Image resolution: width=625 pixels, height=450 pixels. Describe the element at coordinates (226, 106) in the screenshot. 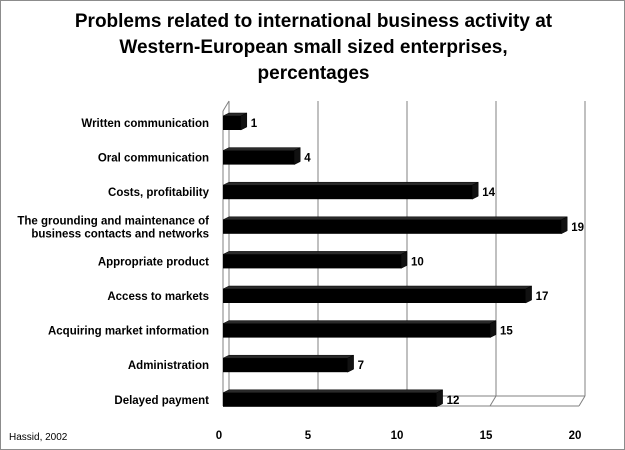

I see `left-wall-top-edge` at that location.